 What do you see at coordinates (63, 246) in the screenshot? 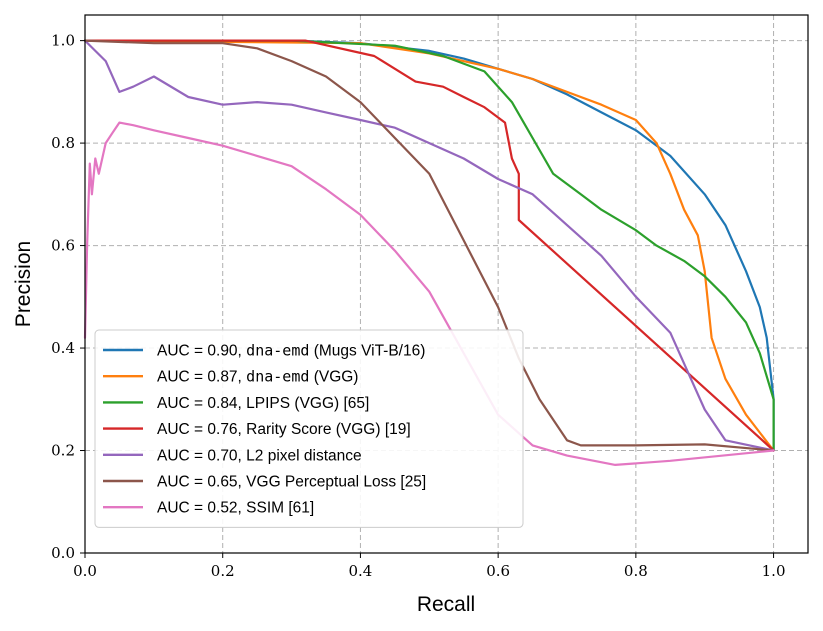
I see `y-tick-label-3: 0.6` at bounding box center [63, 246].